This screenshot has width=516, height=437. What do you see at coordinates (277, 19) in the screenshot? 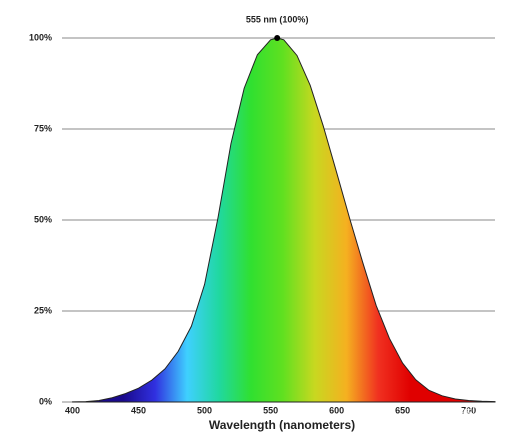
I see `annotation: 555 nm (100%)` at bounding box center [277, 19].